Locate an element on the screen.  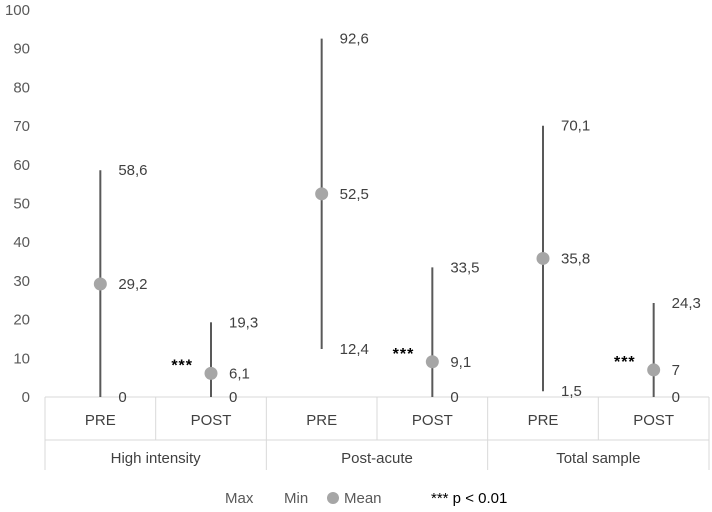
max-value-label: 24,3 is located at coordinates (686, 303).